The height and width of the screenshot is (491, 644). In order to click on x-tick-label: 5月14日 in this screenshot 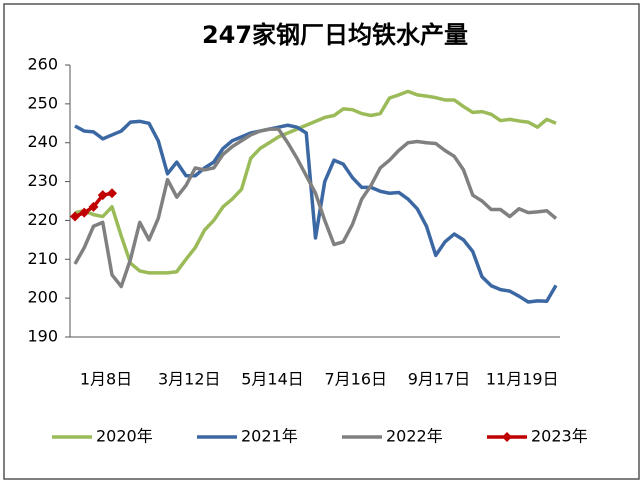, I will do `click(272, 379)`.